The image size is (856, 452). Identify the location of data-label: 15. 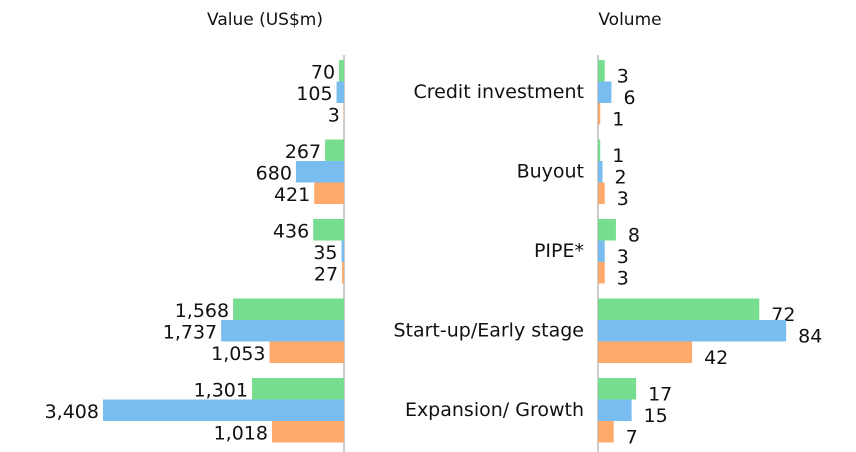
(656, 416).